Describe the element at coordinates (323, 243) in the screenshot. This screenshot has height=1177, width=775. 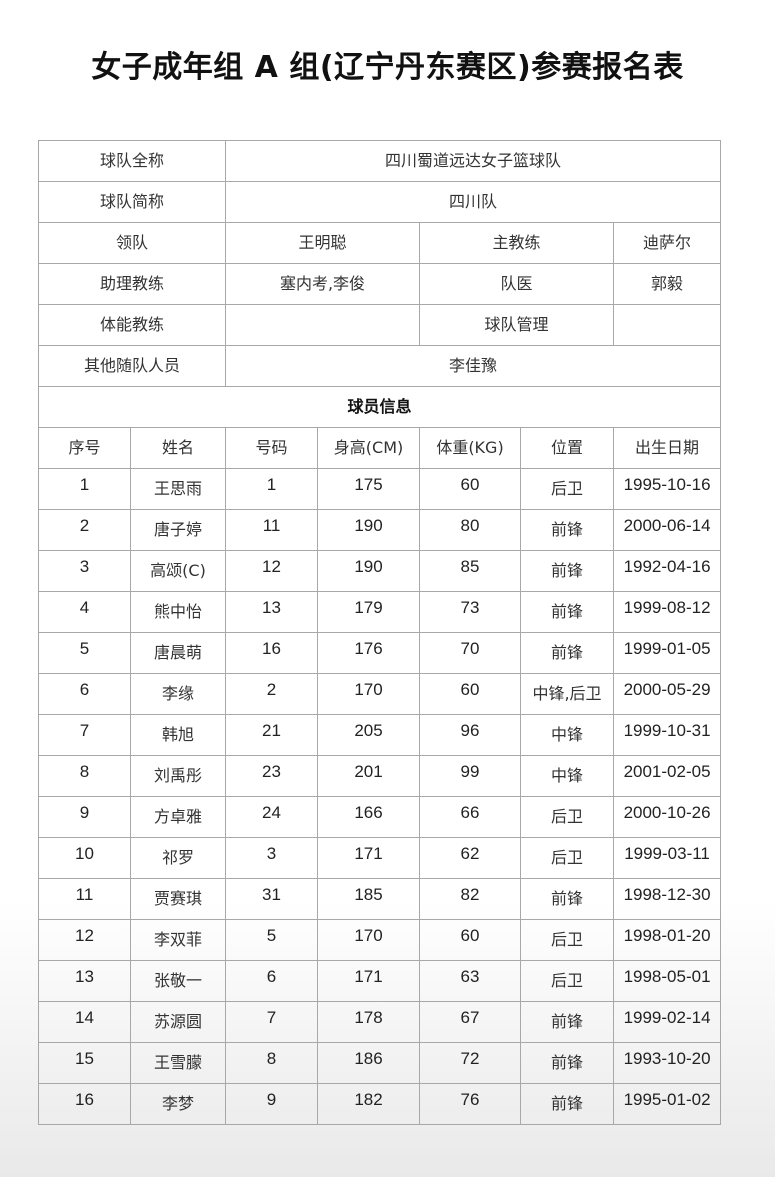
I see `leader-value: 王明聪` at that location.